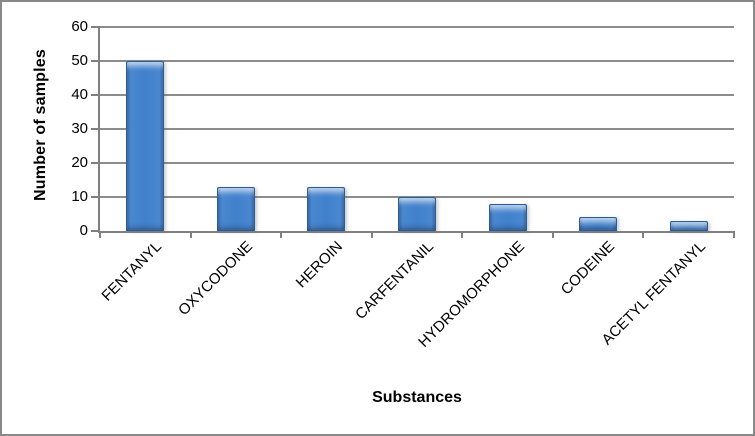  Describe the element at coordinates (83, 230) in the screenshot. I see `y-tick-label: 0` at that location.